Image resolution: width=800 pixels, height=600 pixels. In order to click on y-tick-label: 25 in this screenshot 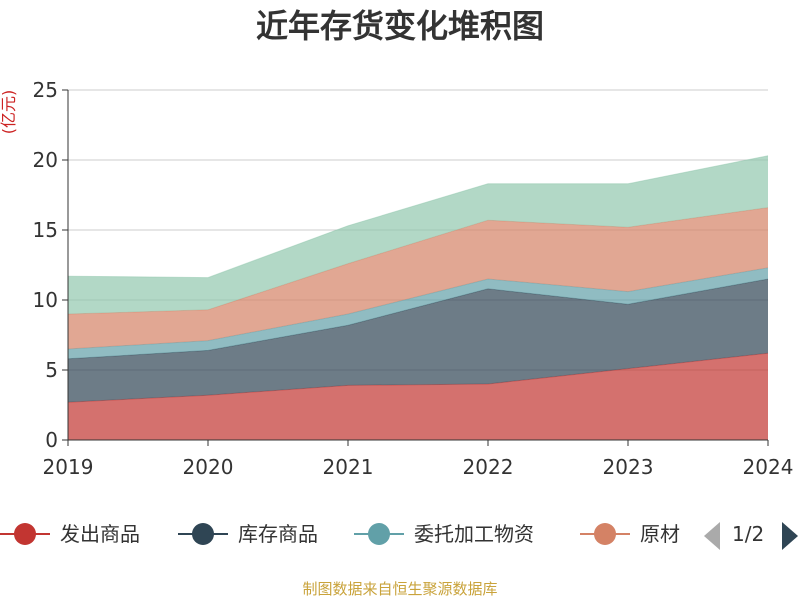, I will do `click(45, 90)`.